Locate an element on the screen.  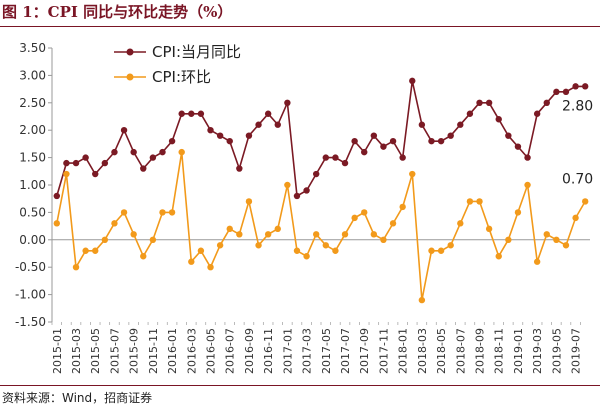
x-tick-label: 2017-05 is located at coordinates (326, 351).